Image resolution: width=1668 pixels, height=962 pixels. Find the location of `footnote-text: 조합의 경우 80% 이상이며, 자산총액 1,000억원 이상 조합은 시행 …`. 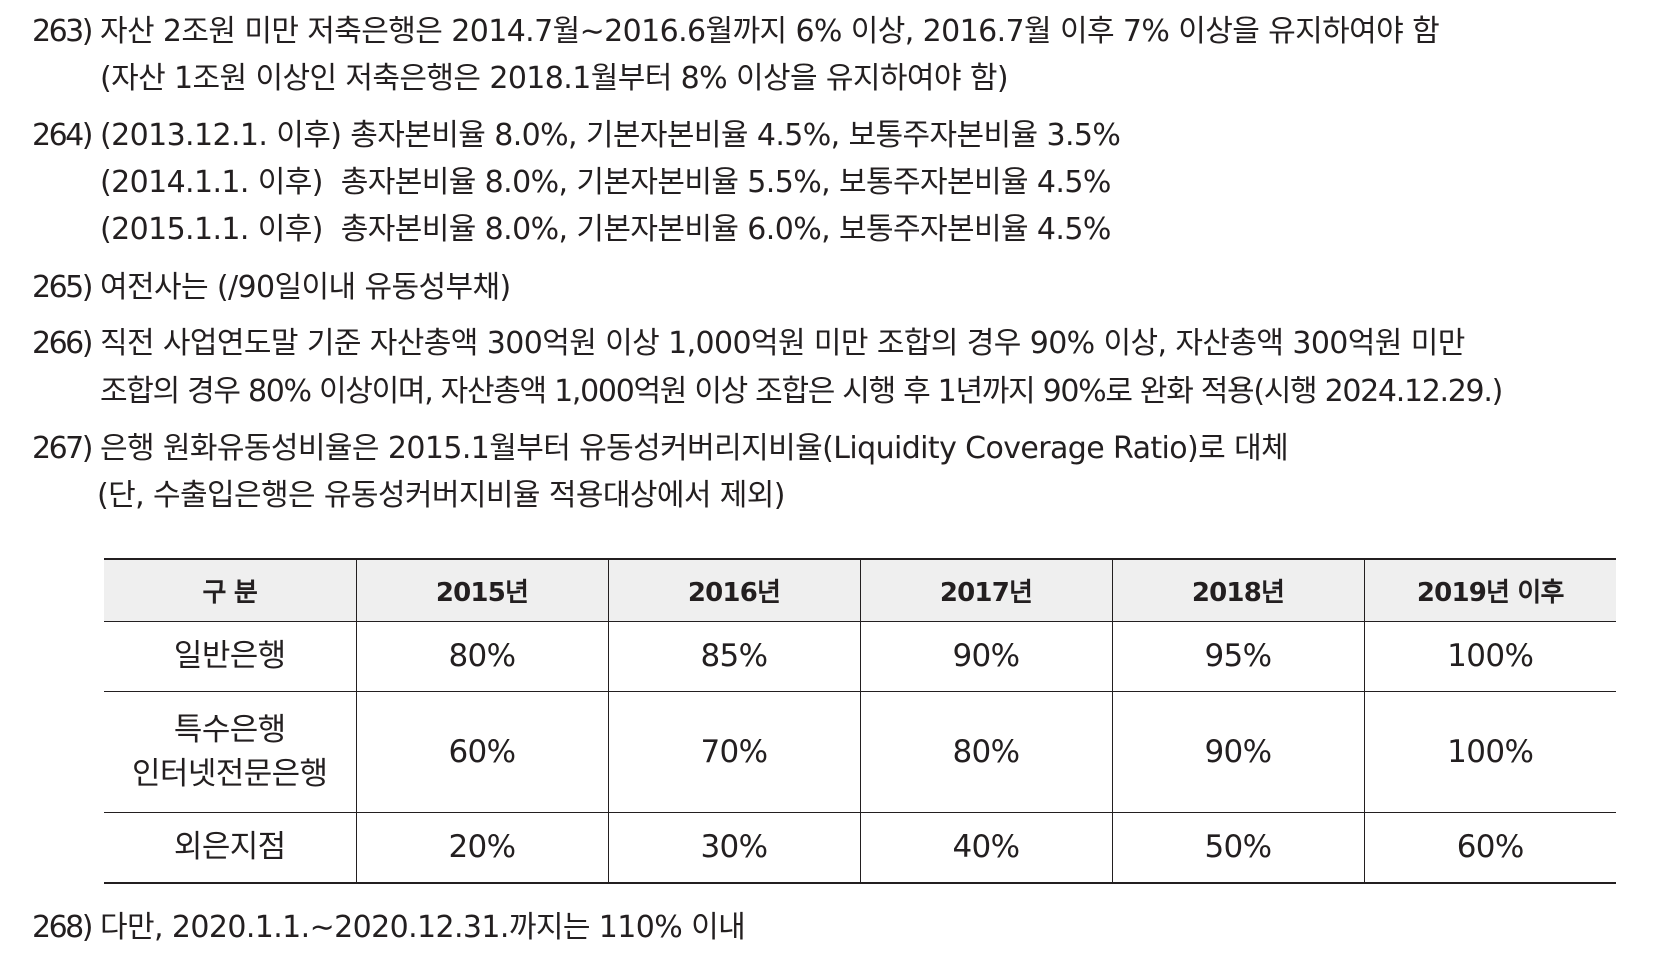

footnote-text: 조합의 경우 80% 이상이며, 자산총액 1,000억원 이상 조합은 시행 … is located at coordinates (801, 391).